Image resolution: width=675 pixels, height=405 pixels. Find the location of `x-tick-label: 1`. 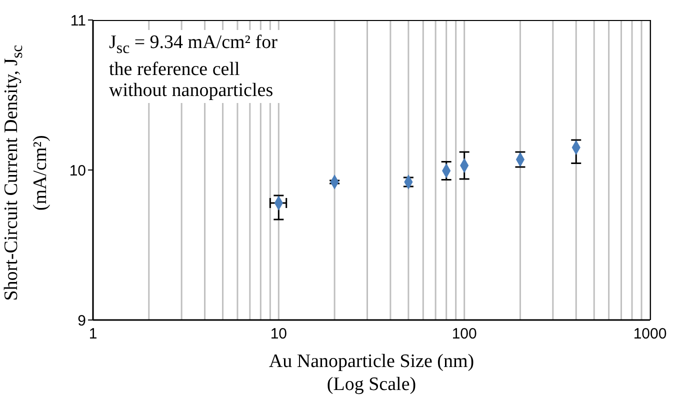

x-tick-label: 1 is located at coordinates (93, 334).